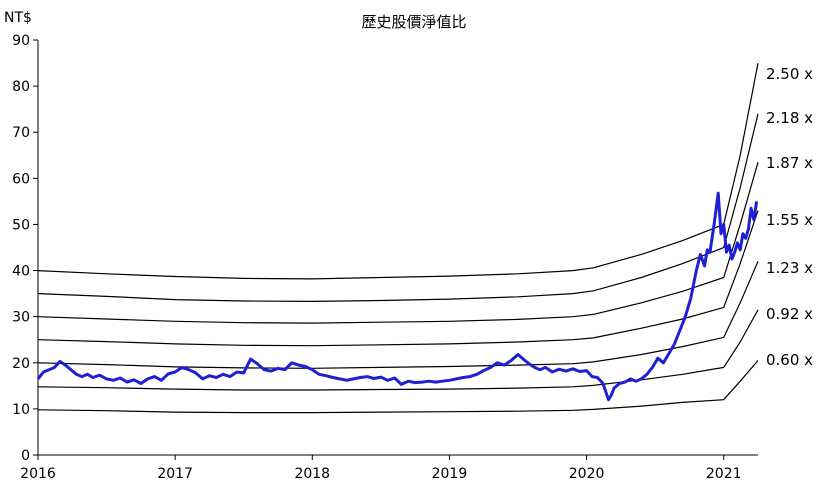 The image size is (820, 503). Describe the element at coordinates (450, 474) in the screenshot. I see `x-tick-label: 2019` at that location.